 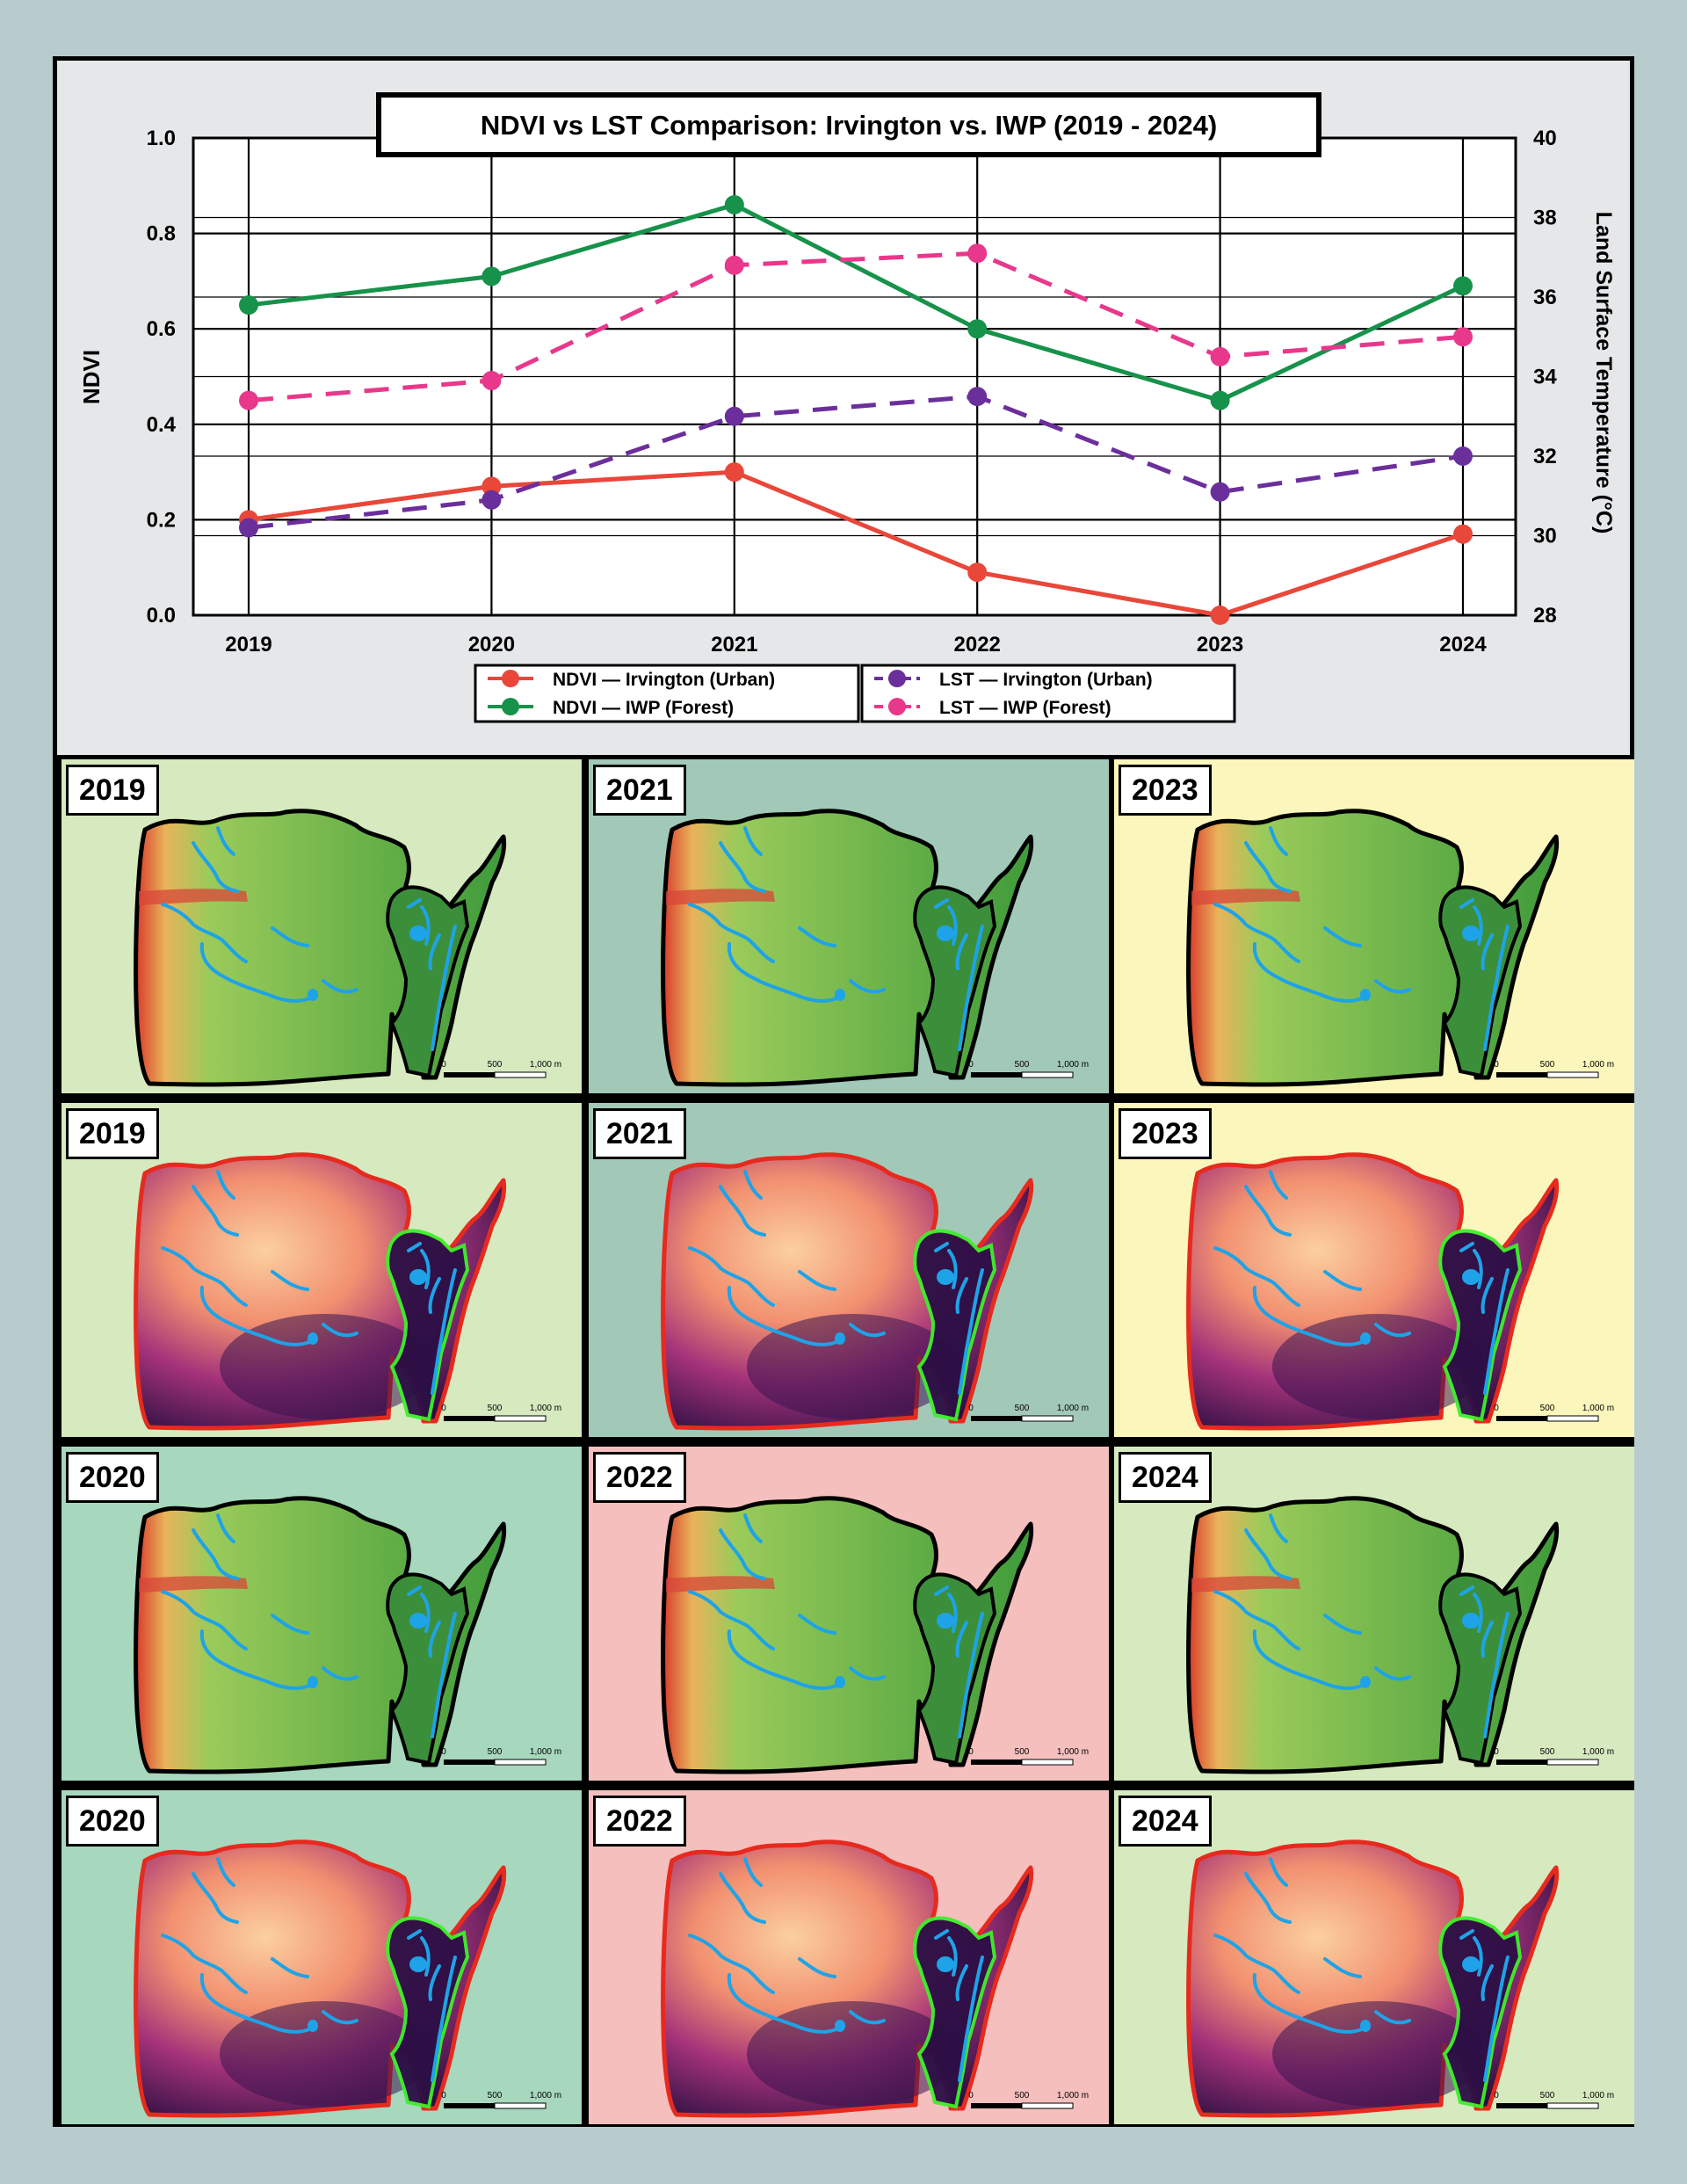 I want to click on y2-tick-label: 28, so click(x=1545, y=616).